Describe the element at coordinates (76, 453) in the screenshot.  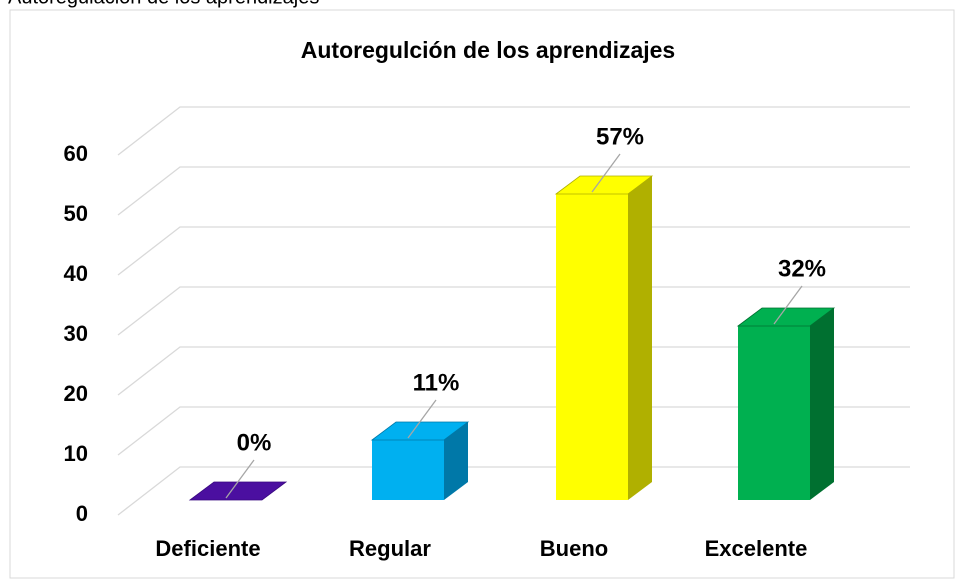
I see `y-tick-label: 10` at that location.